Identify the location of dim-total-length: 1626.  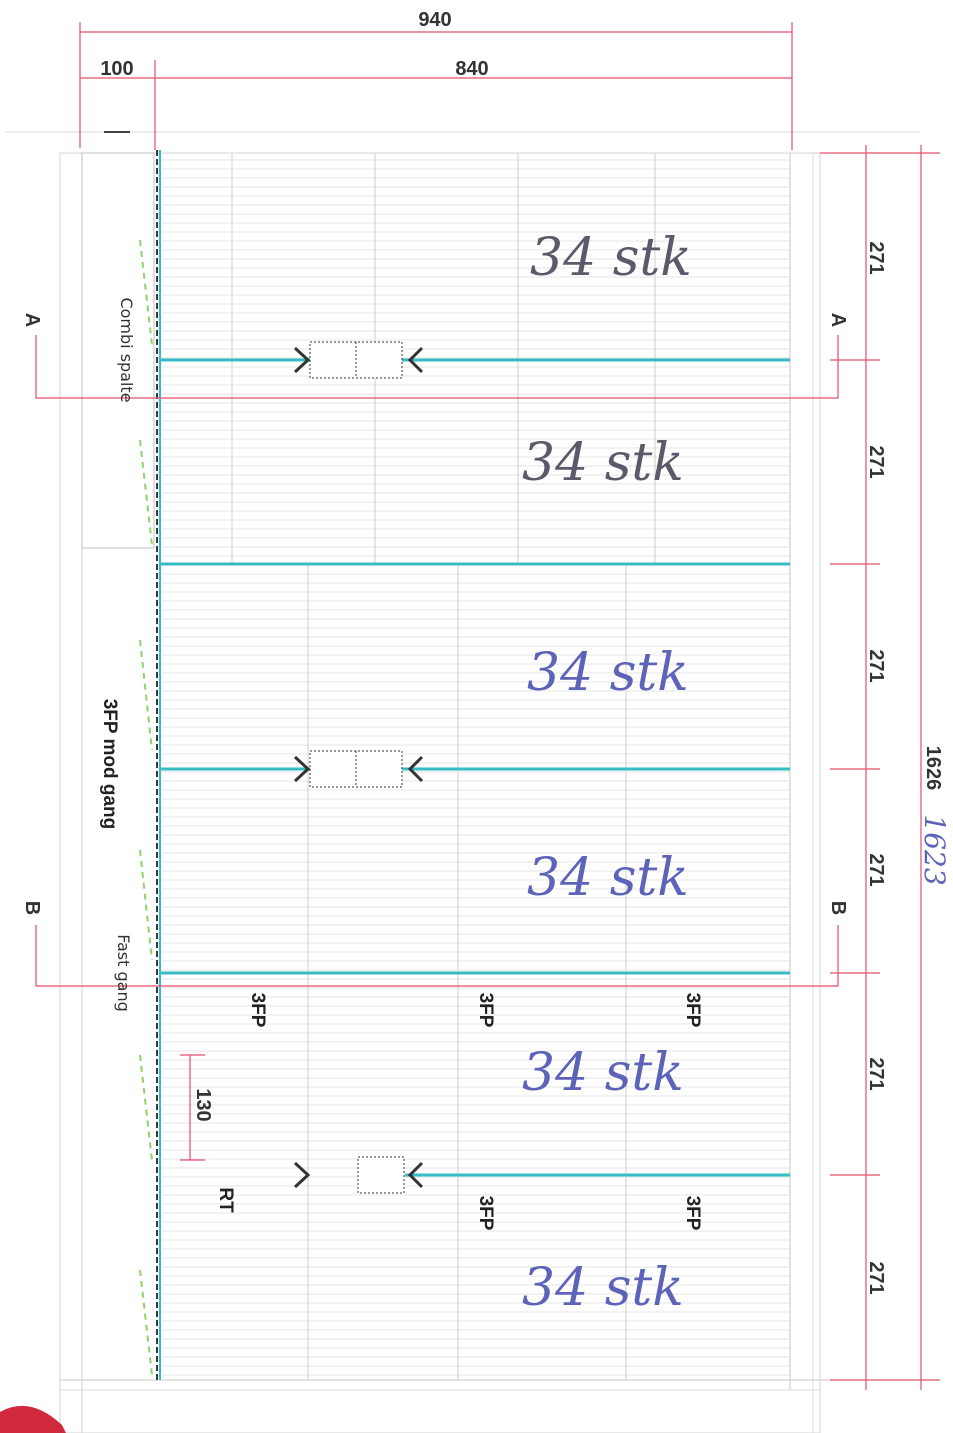
(933, 768).